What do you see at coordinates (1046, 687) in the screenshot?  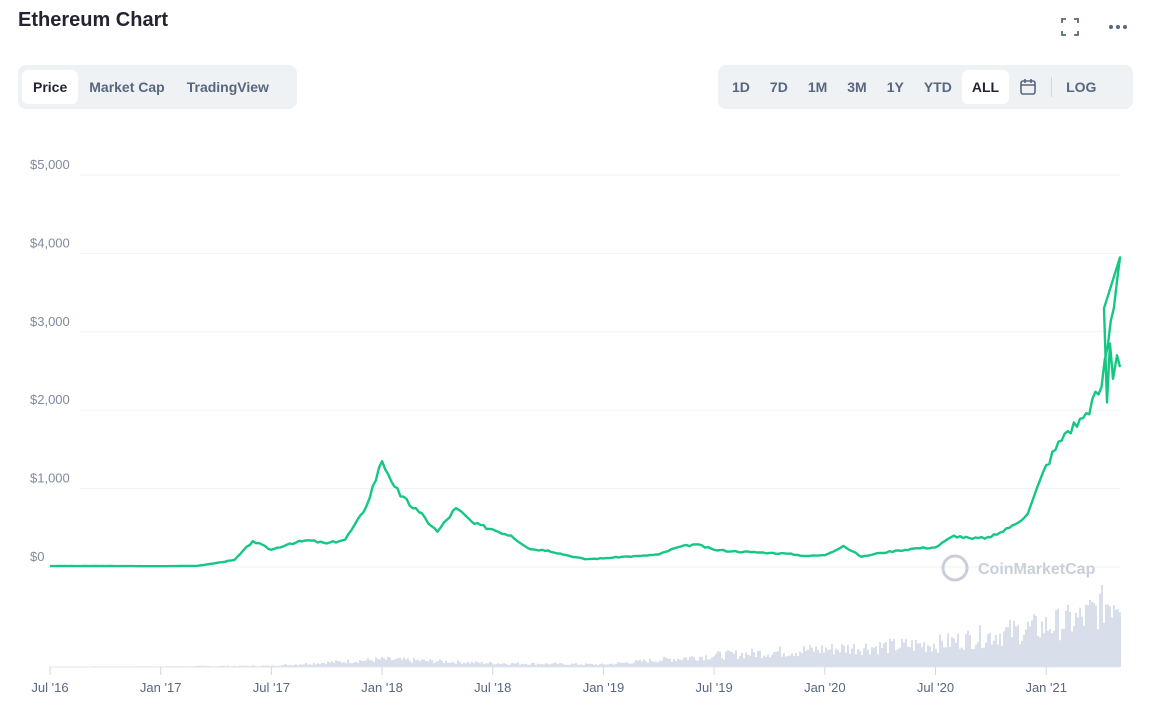 I see `x-tick-label: Jan '21` at bounding box center [1046, 687].